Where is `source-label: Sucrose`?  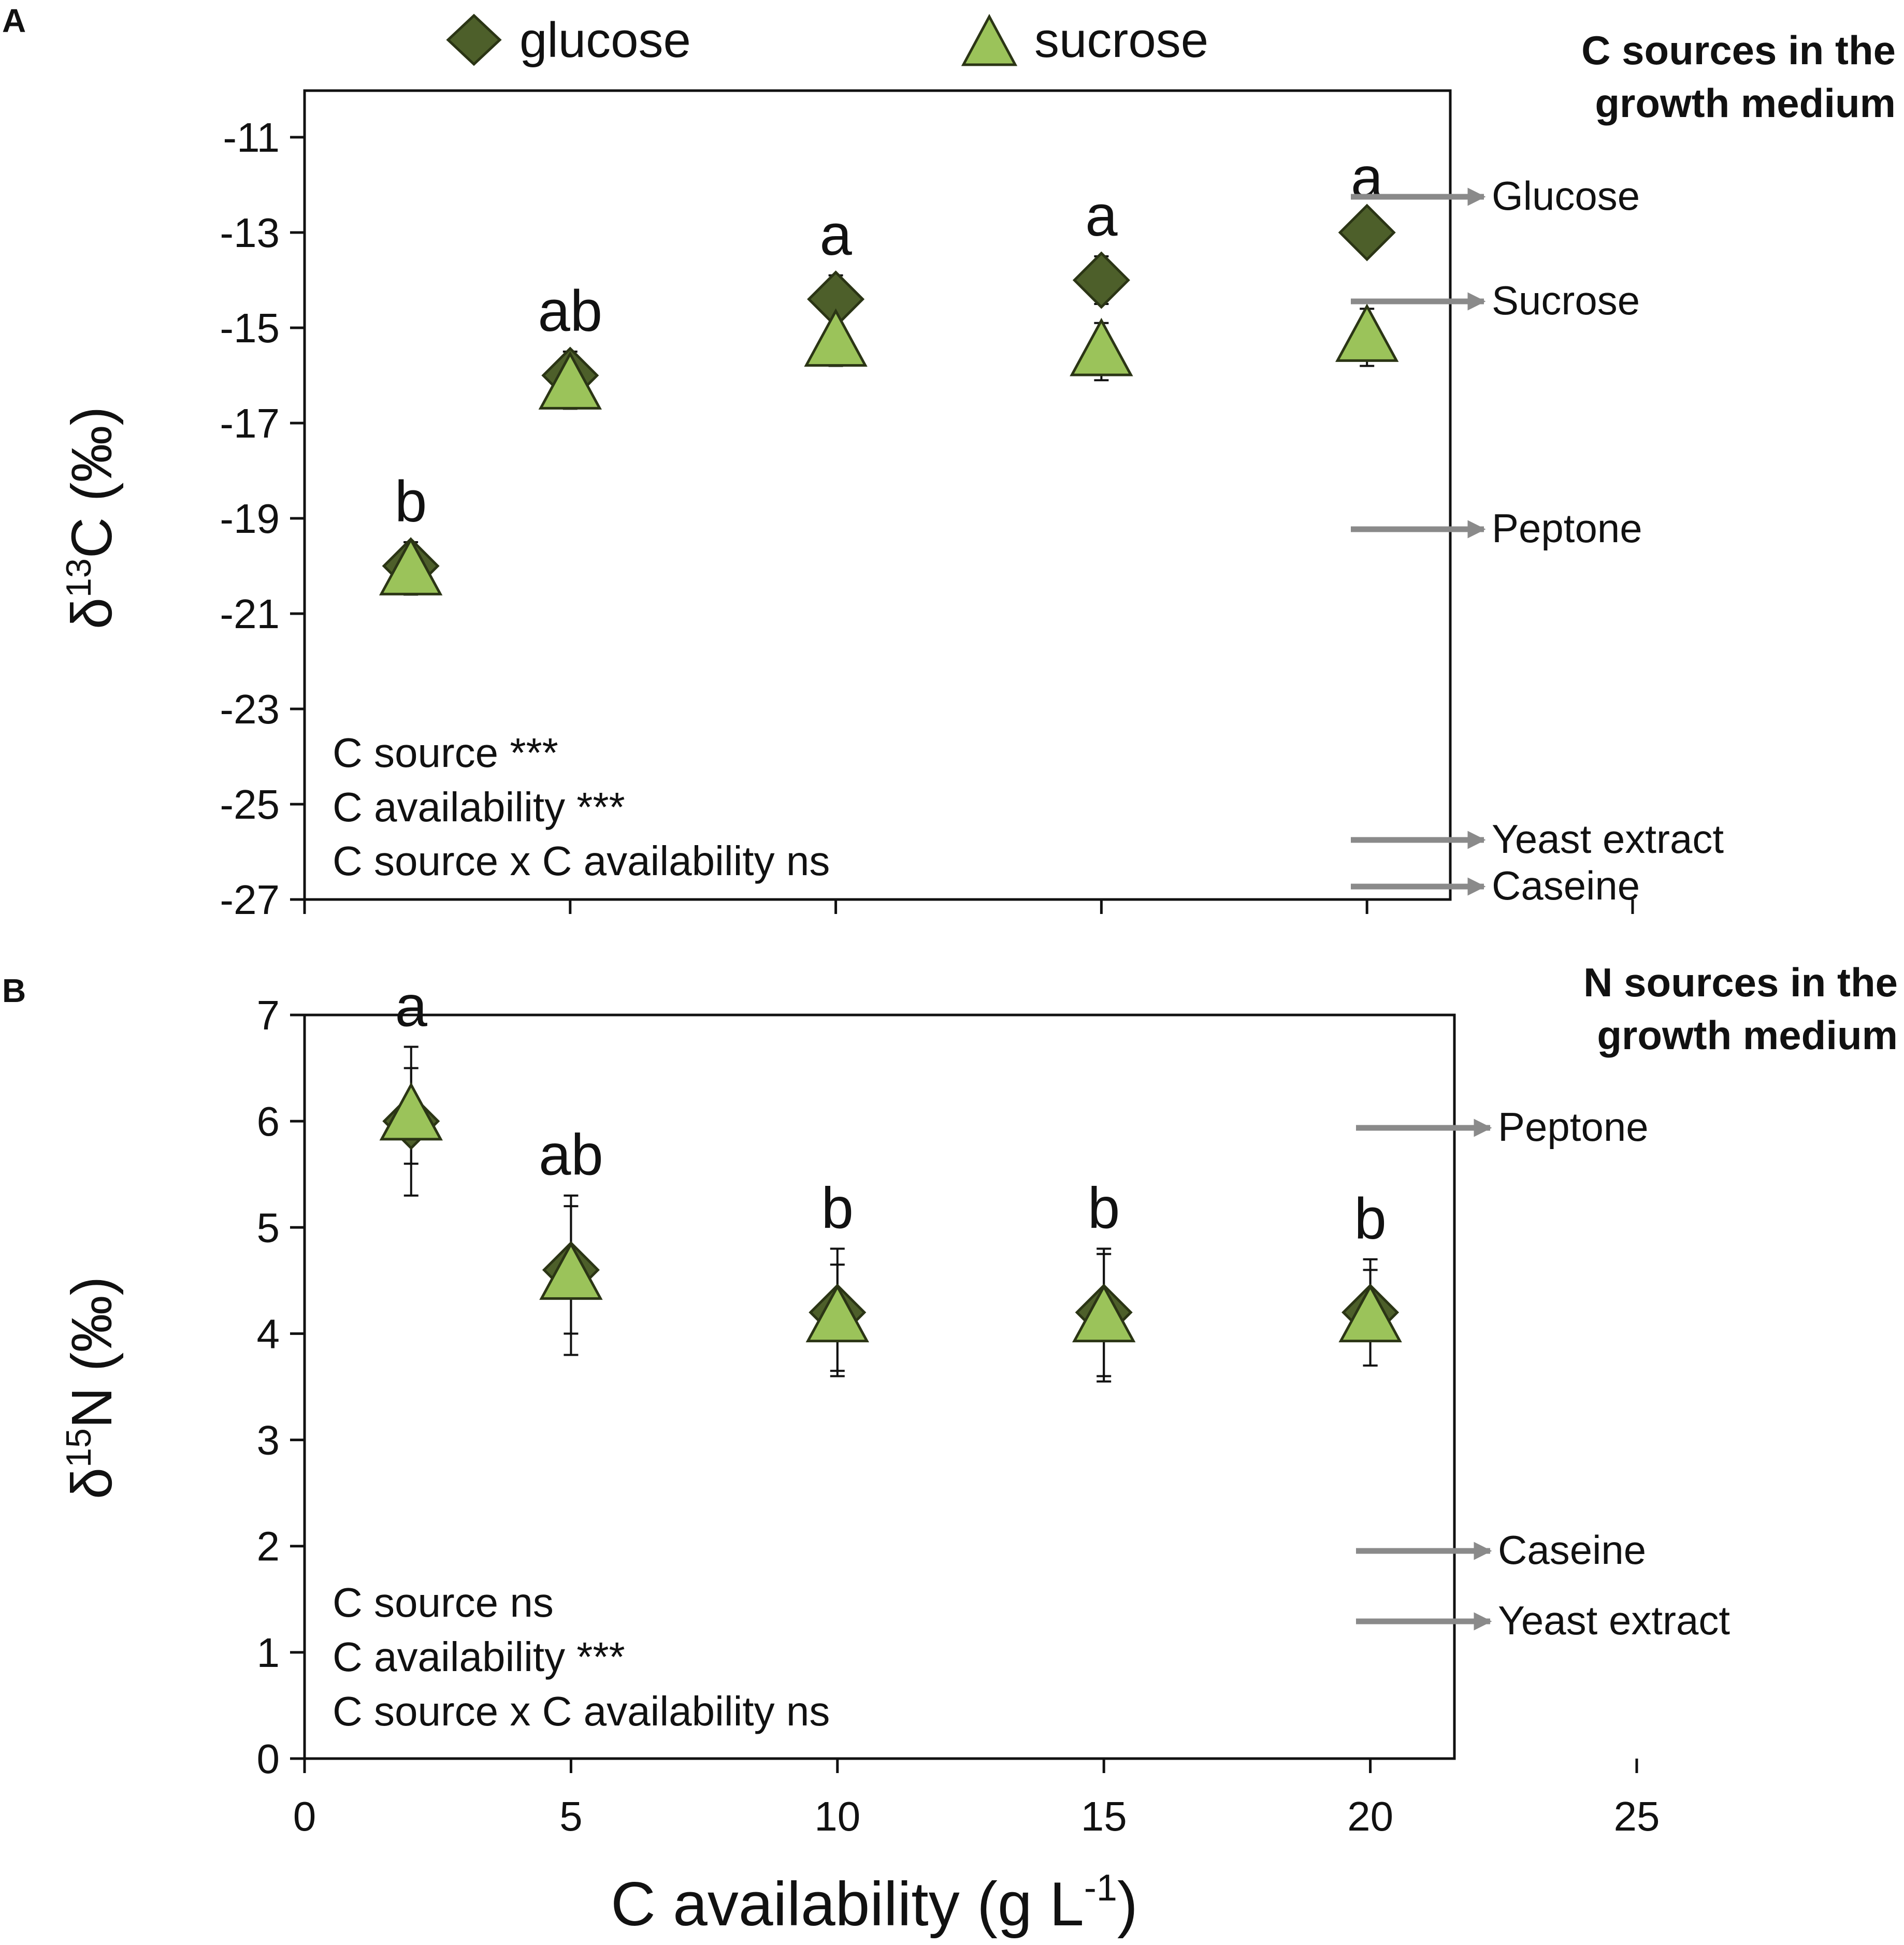 source-label: Sucrose is located at coordinates (1566, 300).